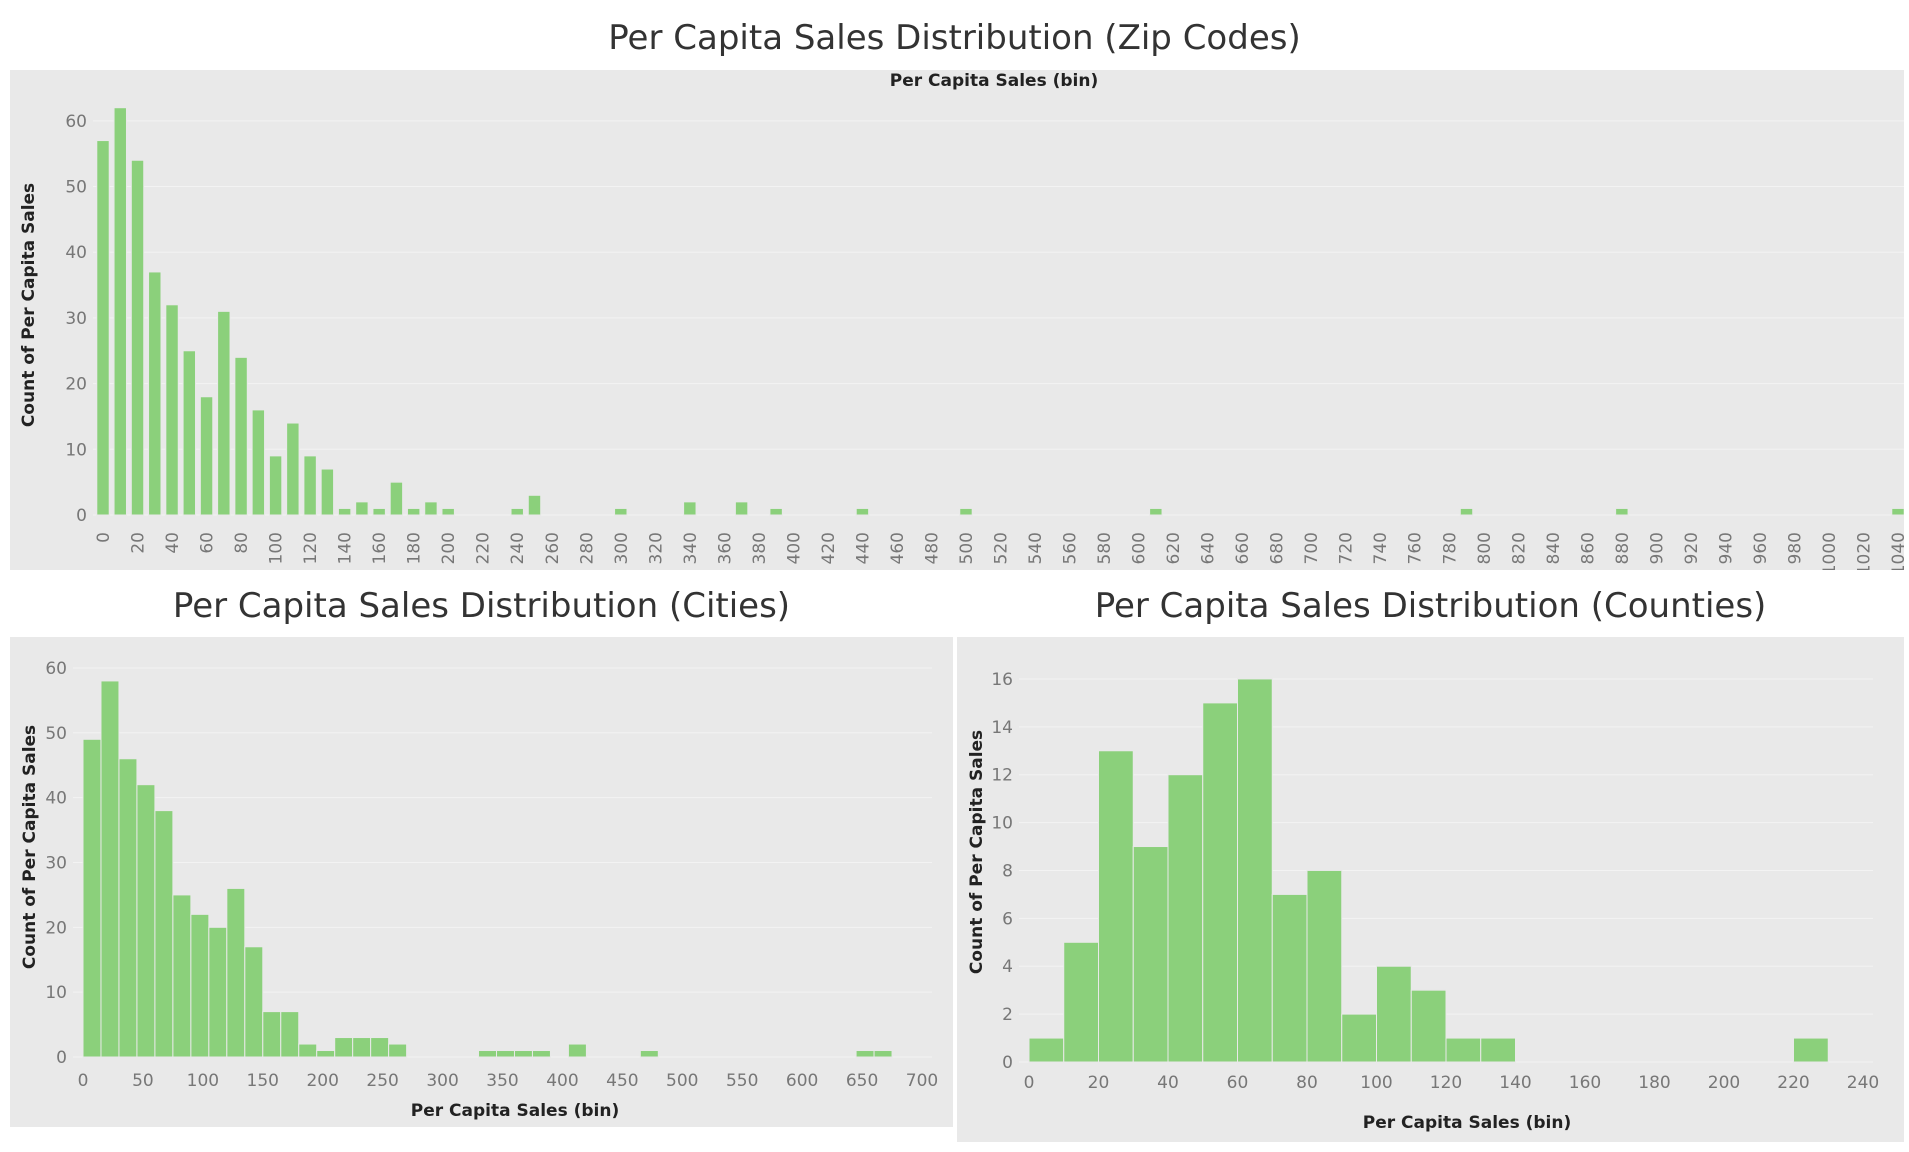 The height and width of the screenshot is (1152, 1909). Describe the element at coordinates (1105, 548) in the screenshot. I see `x-tick-label: 580` at that location.